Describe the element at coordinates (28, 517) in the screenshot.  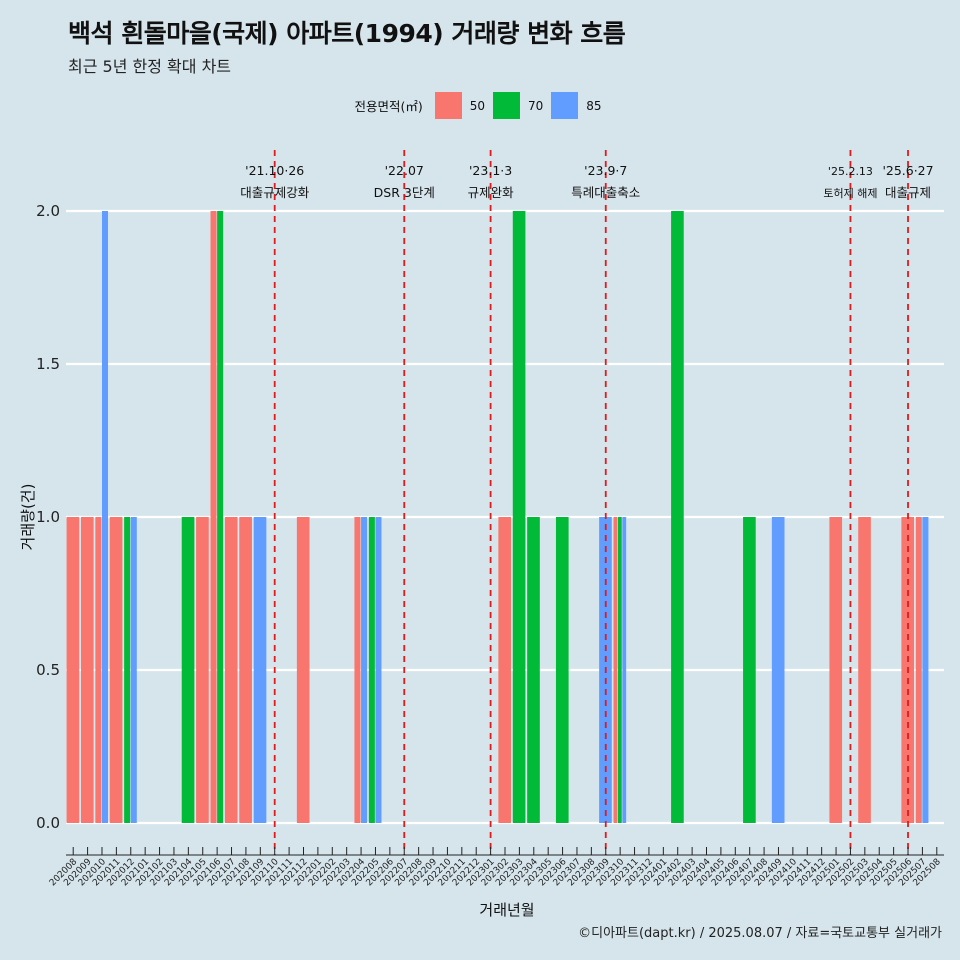
I see `y-axis-label: 거래량(건)` at that location.